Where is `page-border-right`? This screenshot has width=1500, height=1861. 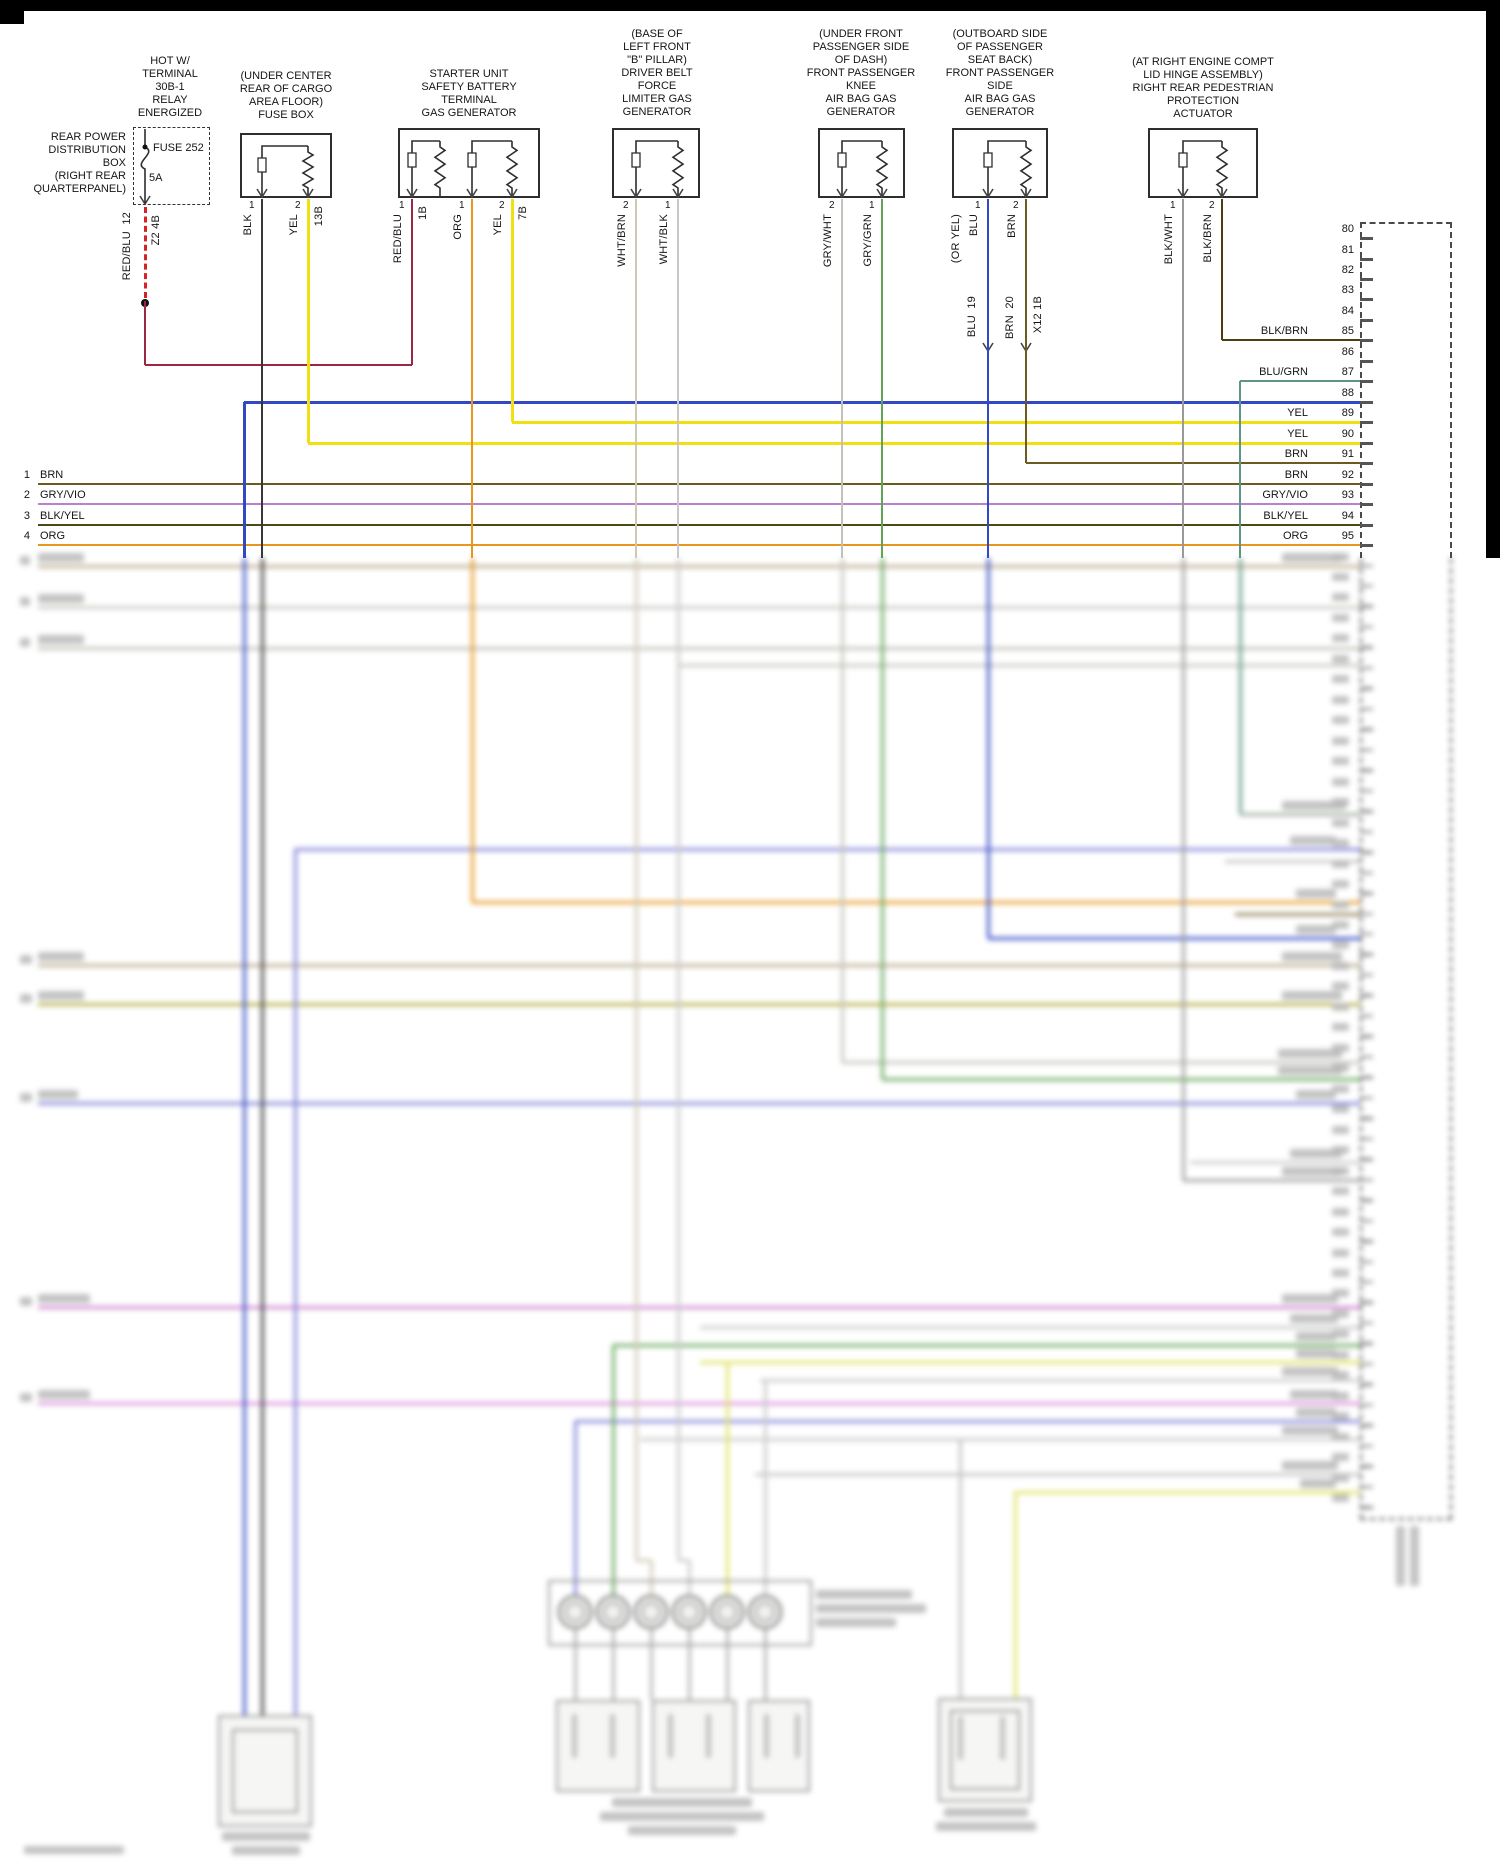 page-border-right is located at coordinates (1493, 279).